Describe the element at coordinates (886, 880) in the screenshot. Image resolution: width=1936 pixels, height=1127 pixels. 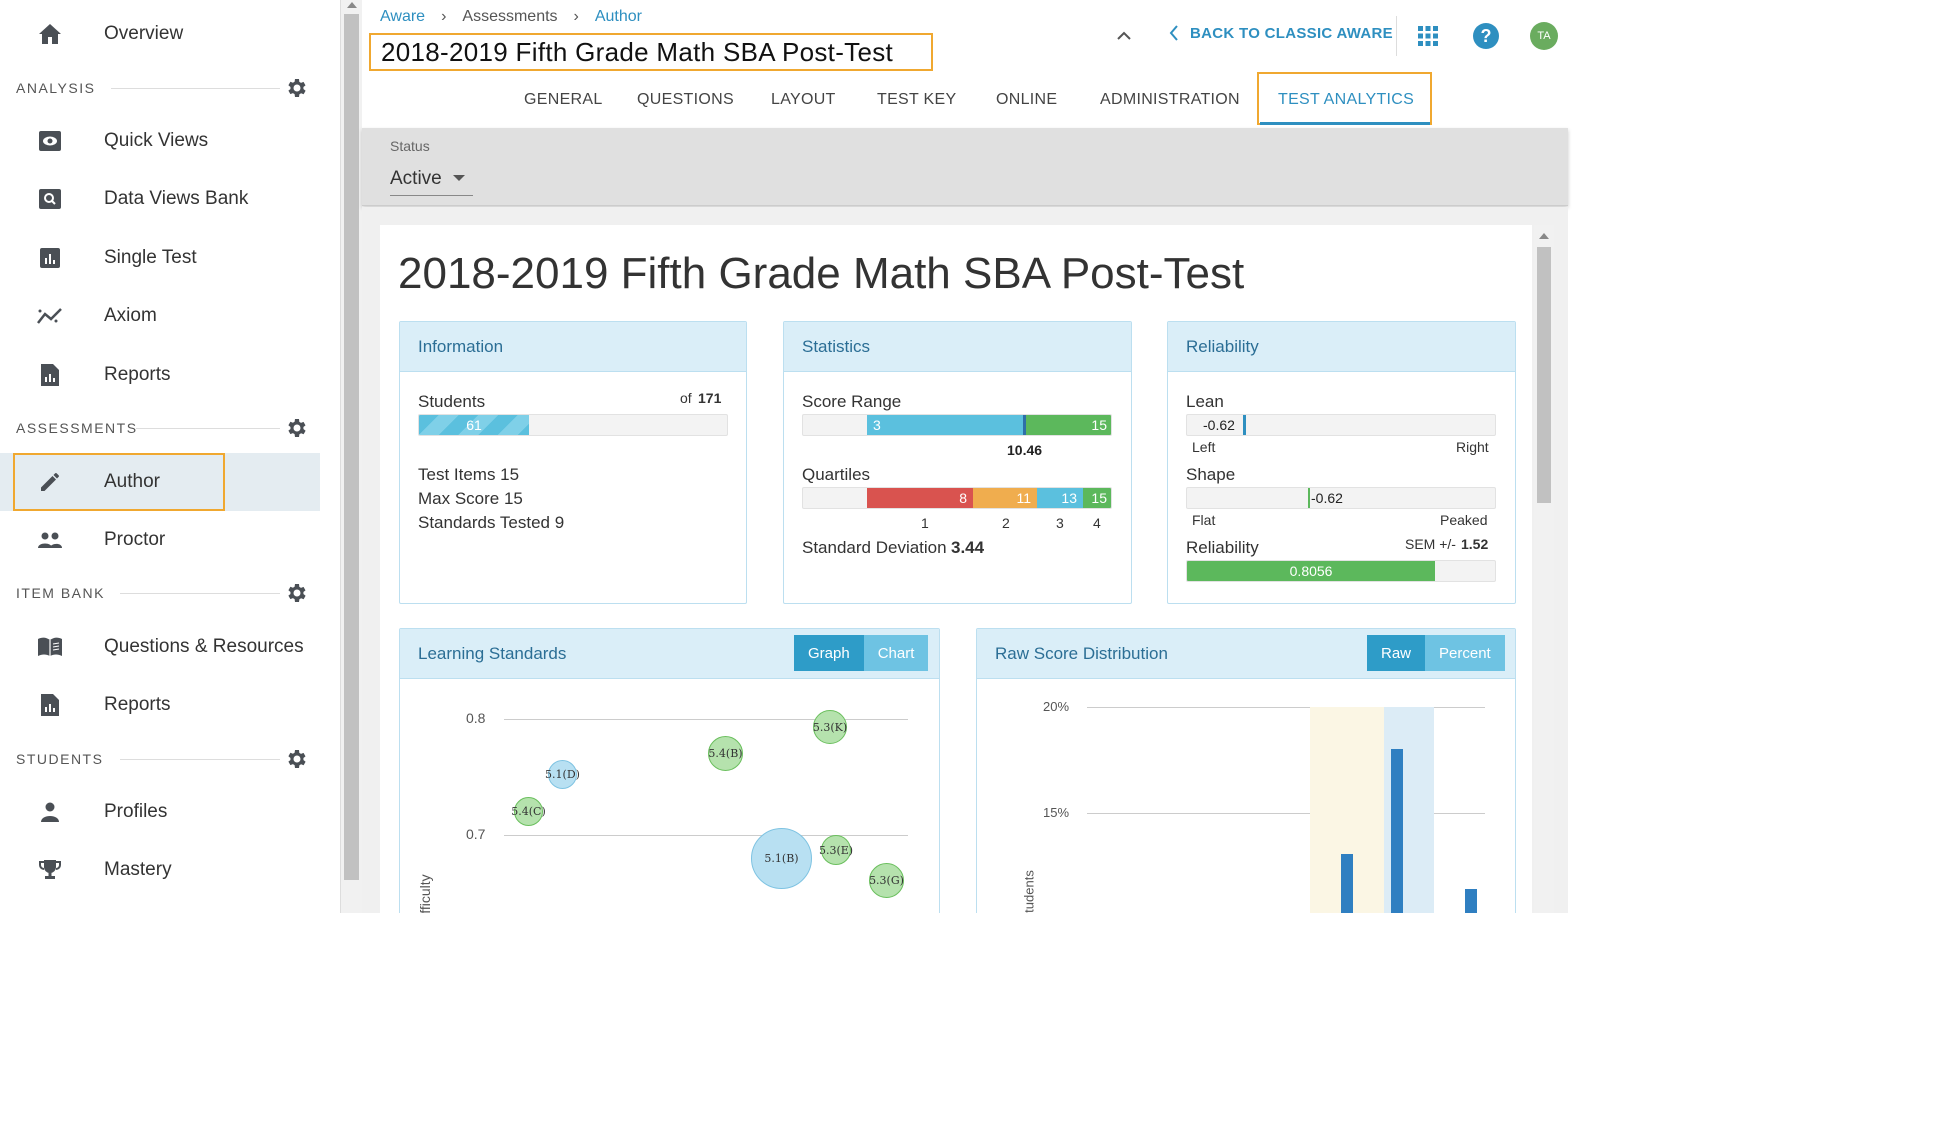
I see `bubble: 5.3(G)` at that location.